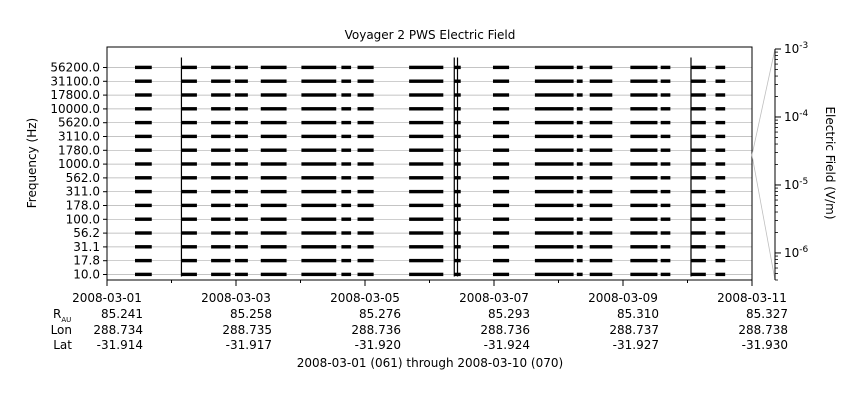 The height and width of the screenshot is (404, 860). What do you see at coordinates (75, 81) in the screenshot?
I see `frequency-tick-label: 31100.0` at bounding box center [75, 81].